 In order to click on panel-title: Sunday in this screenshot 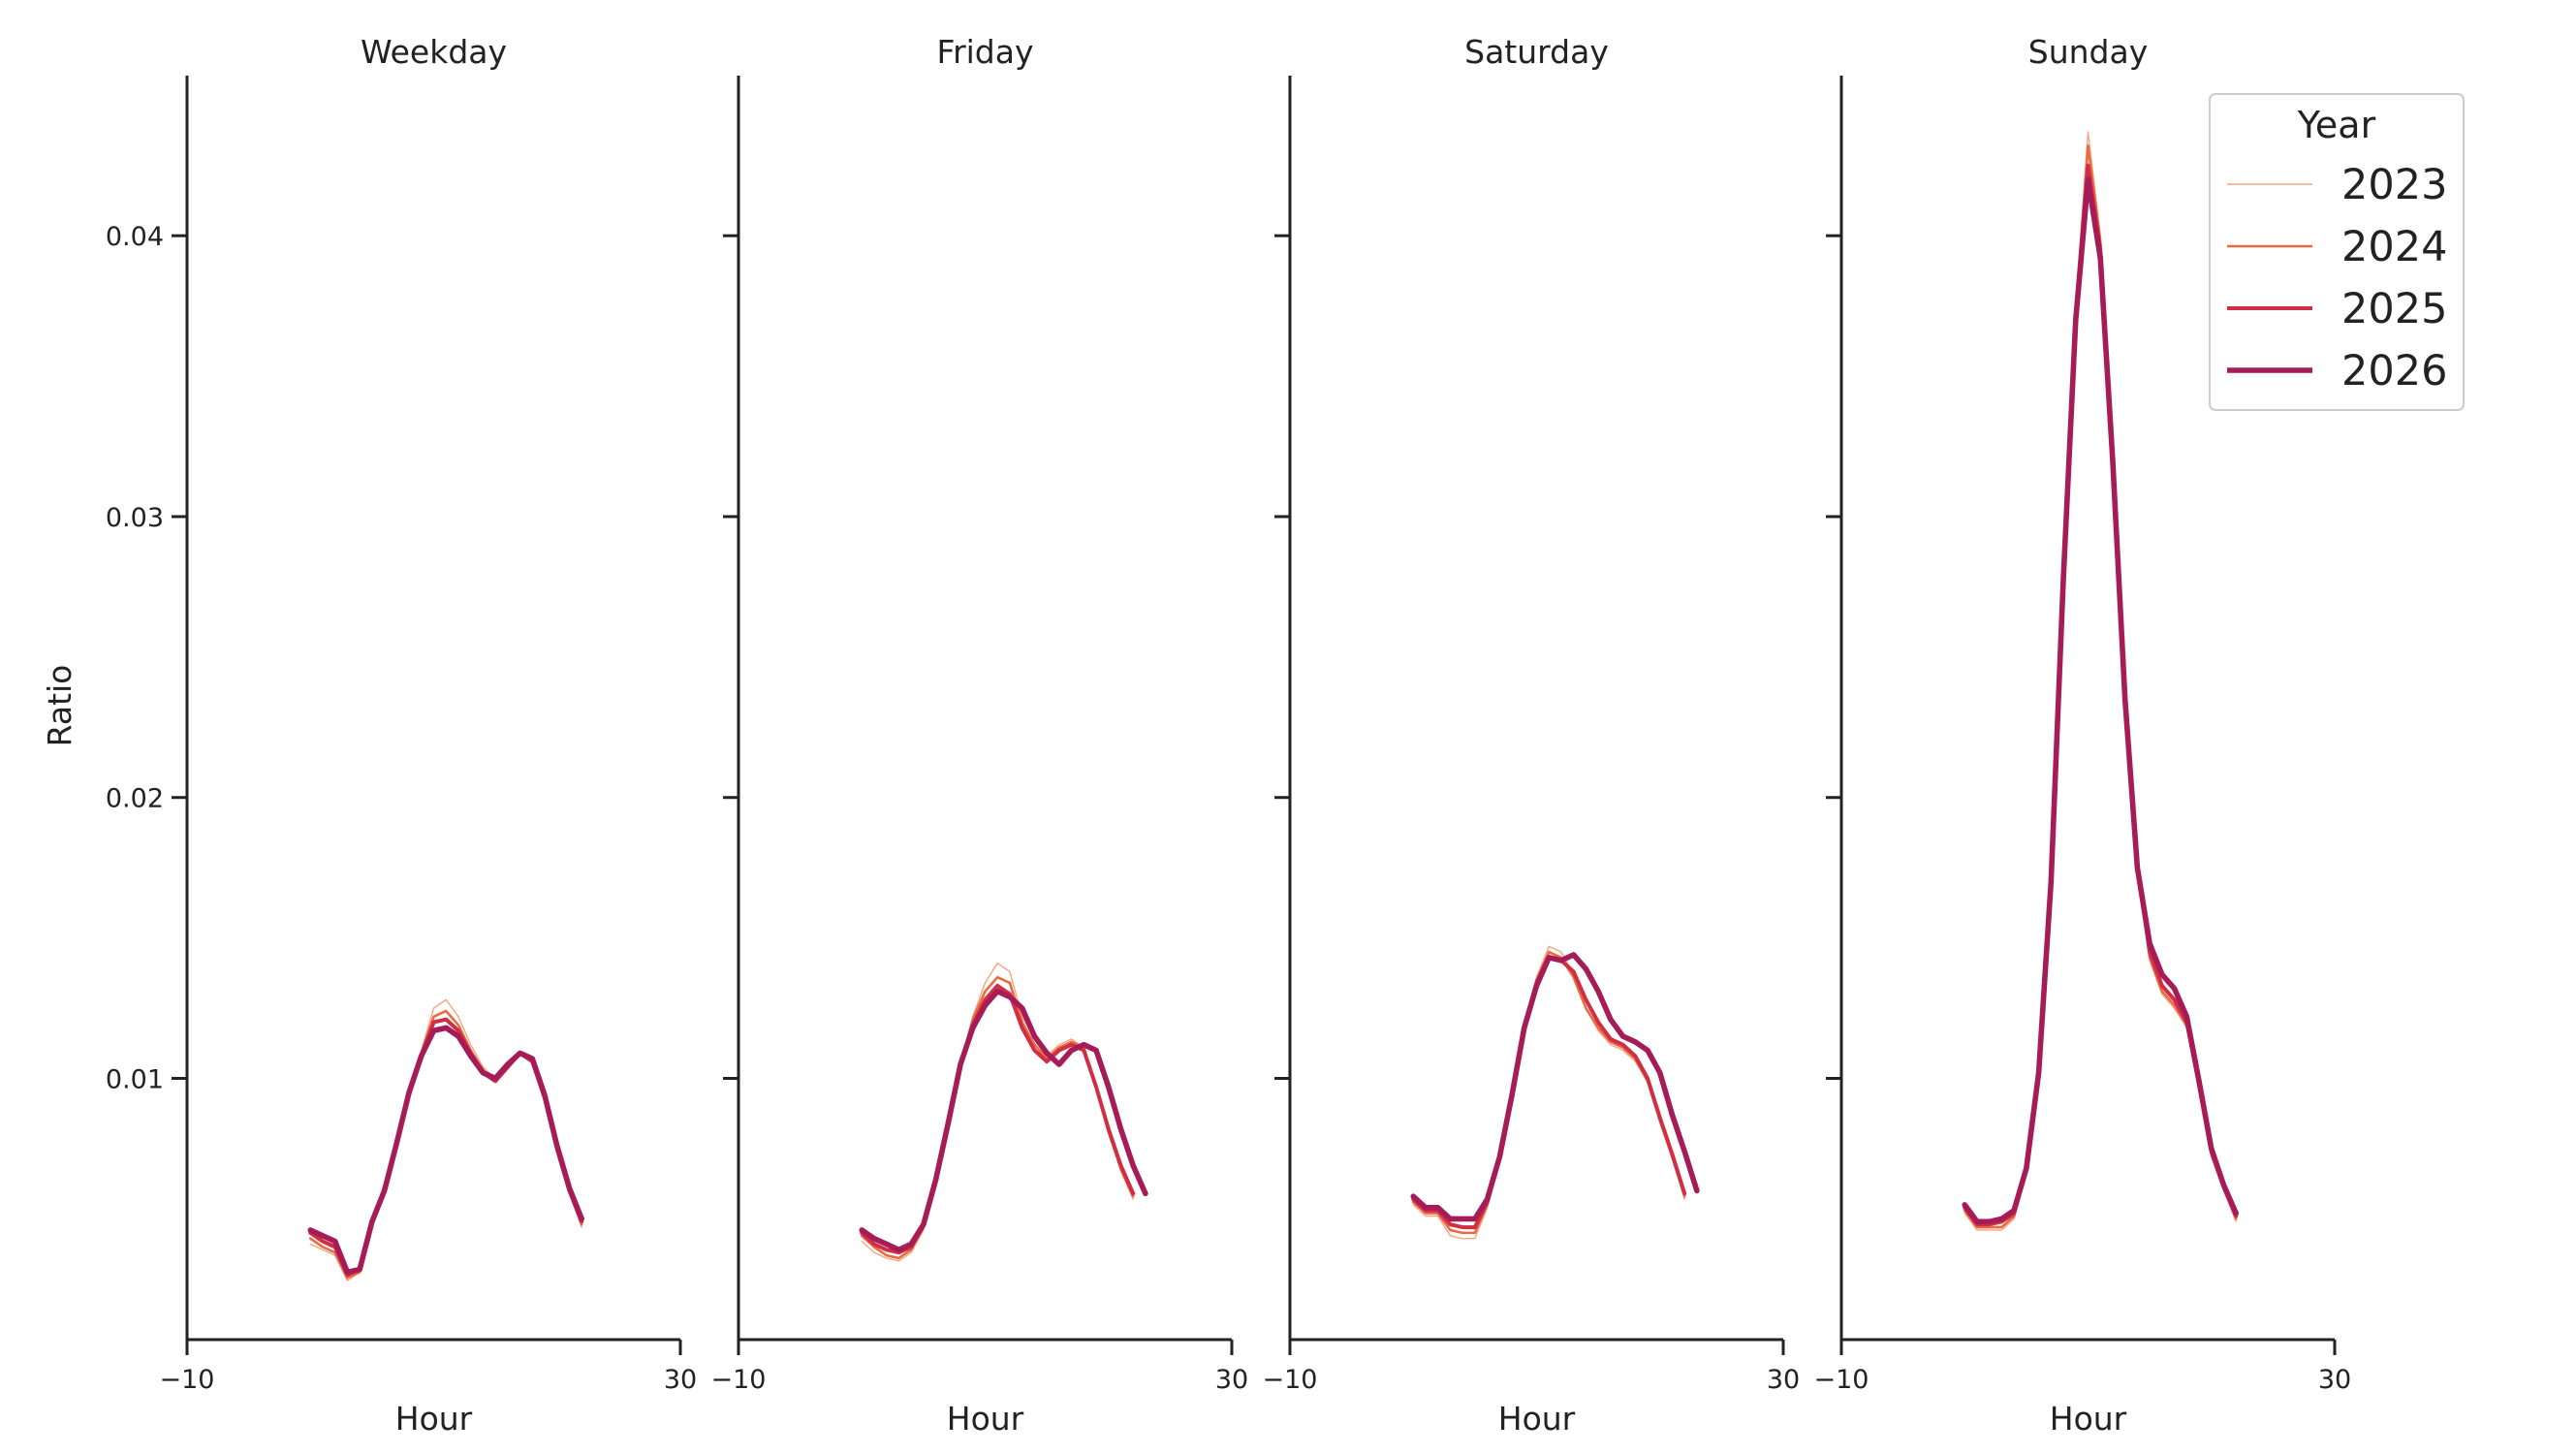, I will do `click(2088, 52)`.